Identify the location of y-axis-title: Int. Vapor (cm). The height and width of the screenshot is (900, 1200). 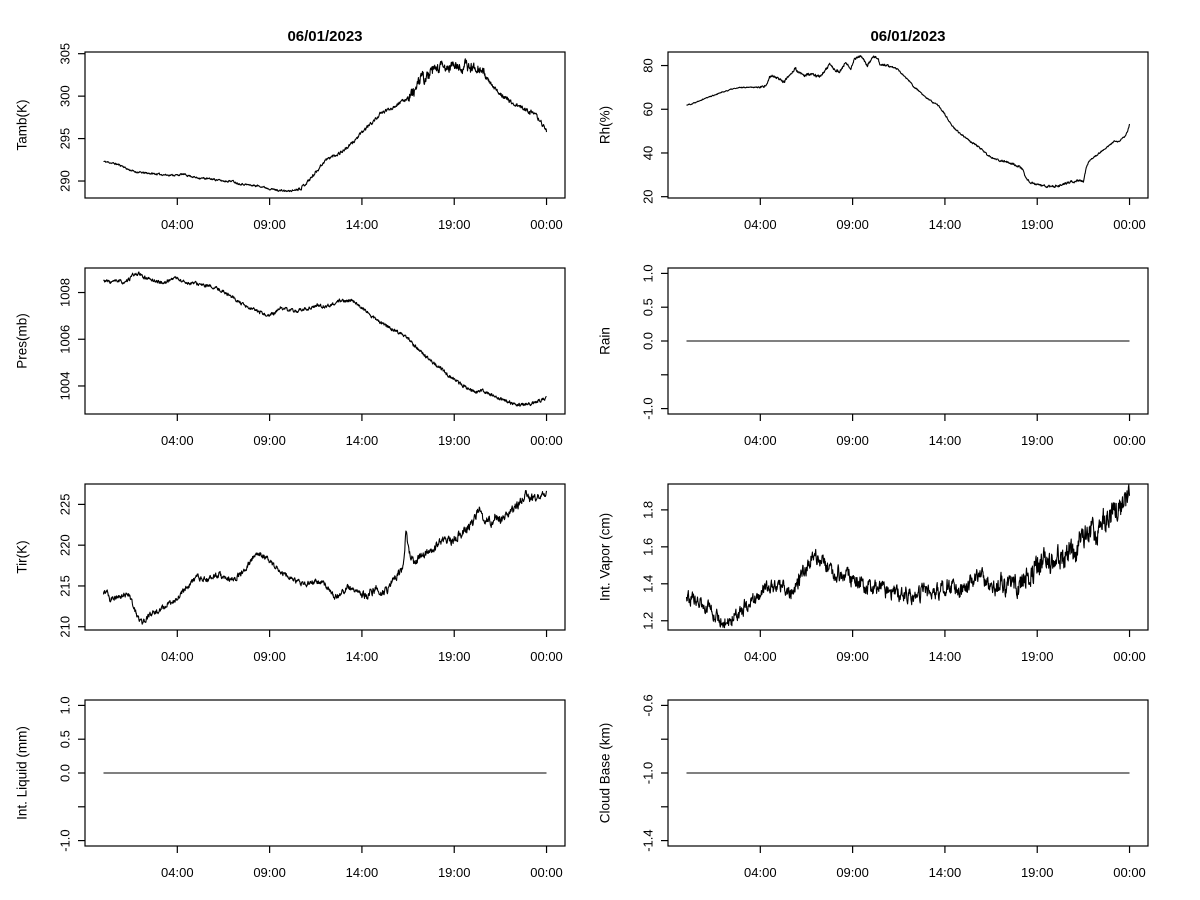
(605, 557).